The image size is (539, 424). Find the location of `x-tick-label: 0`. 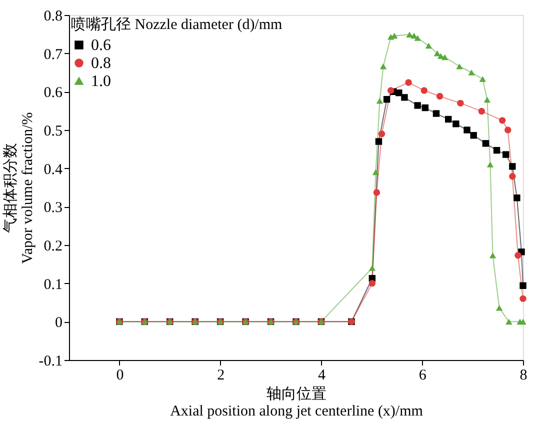

x-tick-label: 0 is located at coordinates (120, 376).